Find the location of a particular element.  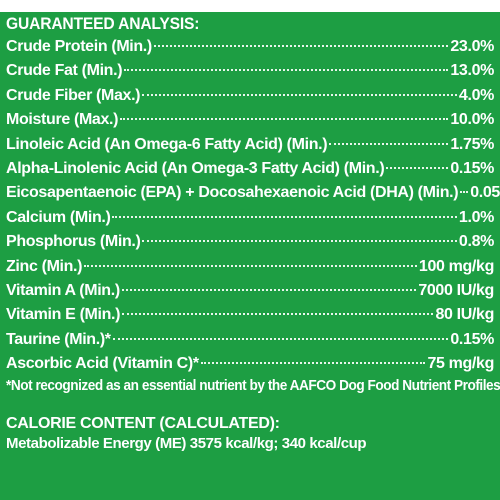

analysis-row: Vitamin E (Min.) 80 IU/kg is located at coordinates (250, 315).